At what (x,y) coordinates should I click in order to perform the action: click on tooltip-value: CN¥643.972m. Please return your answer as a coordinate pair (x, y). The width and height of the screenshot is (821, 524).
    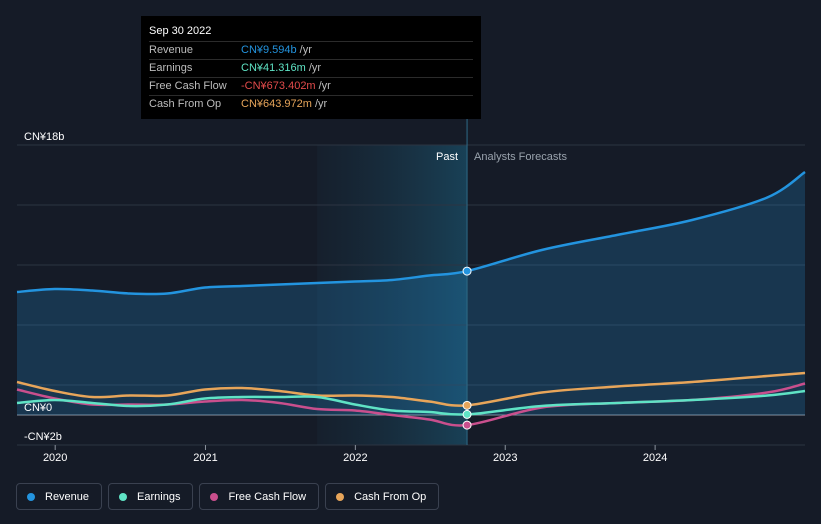
    Looking at the image, I should click on (276, 104).